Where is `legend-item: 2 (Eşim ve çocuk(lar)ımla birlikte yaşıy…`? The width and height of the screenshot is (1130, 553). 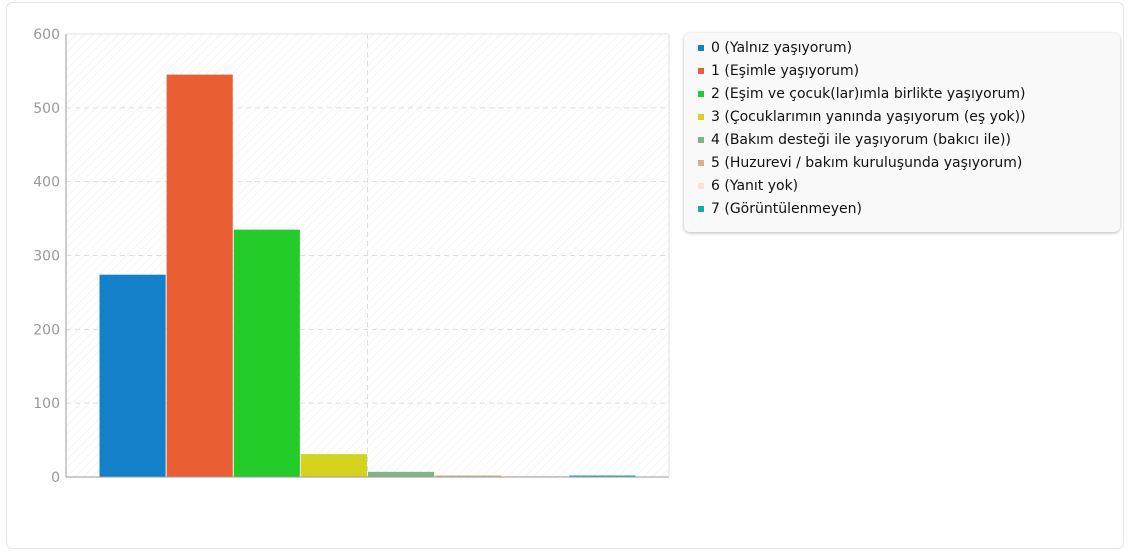 legend-item: 2 (Eşim ve çocuk(lar)ımla birlikte yaşıy… is located at coordinates (902, 93).